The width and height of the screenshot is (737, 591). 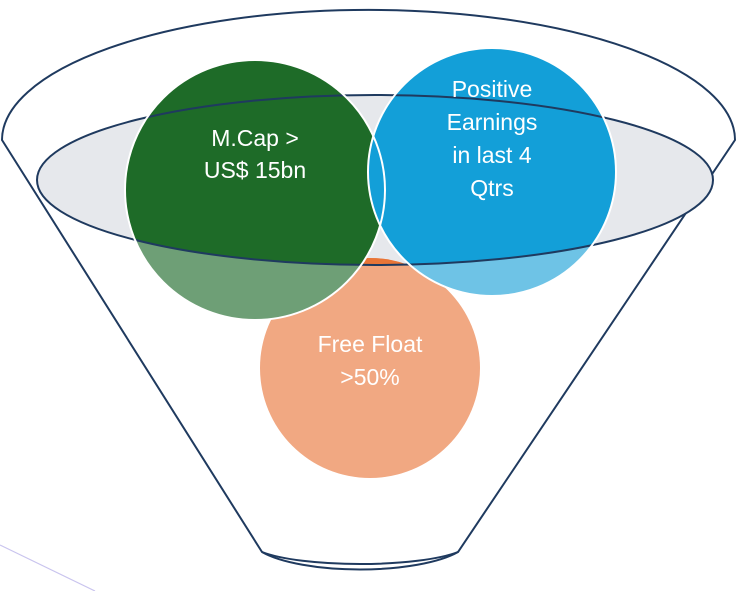 I want to click on node-label: Positive, so click(x=492, y=89).